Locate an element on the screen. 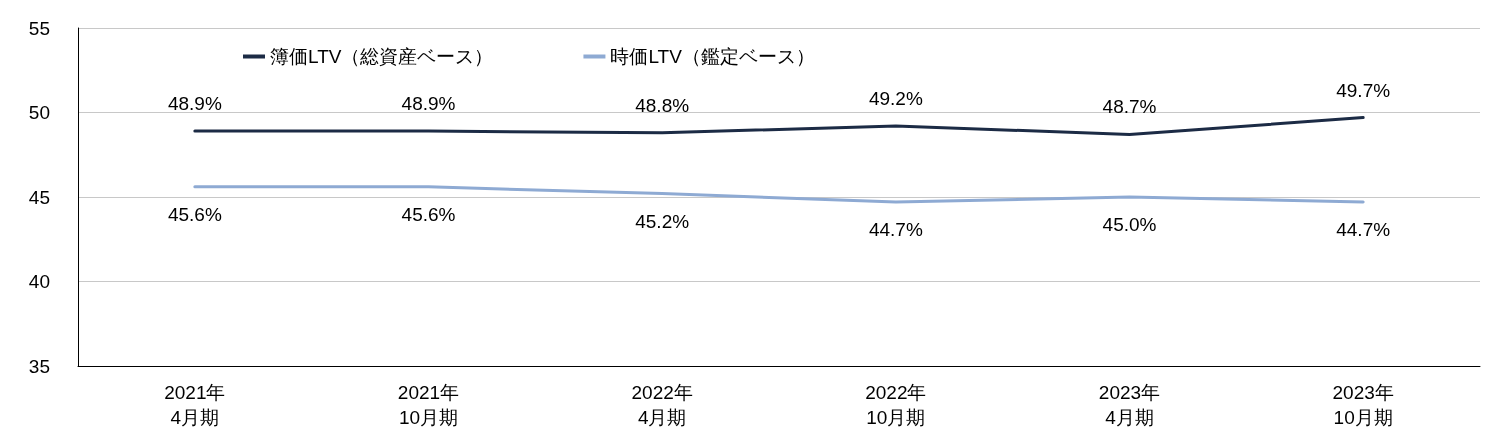 The width and height of the screenshot is (1497, 445). y-tick-label: 40 is located at coordinates (39, 281).